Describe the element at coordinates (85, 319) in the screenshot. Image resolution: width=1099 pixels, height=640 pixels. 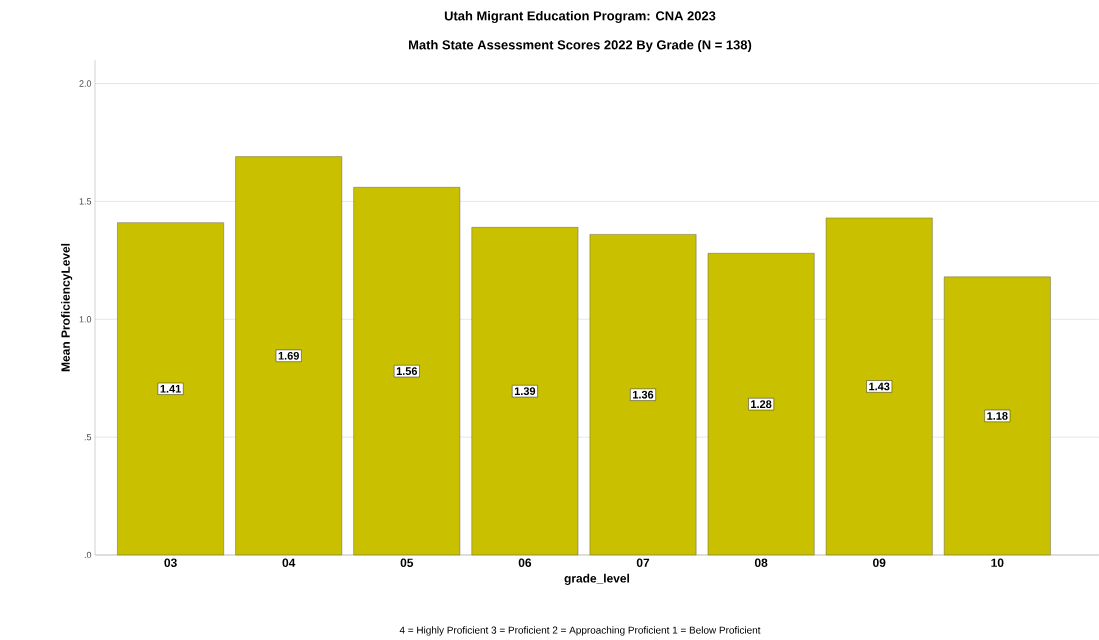
I see `y-tick-label: 1.0` at that location.